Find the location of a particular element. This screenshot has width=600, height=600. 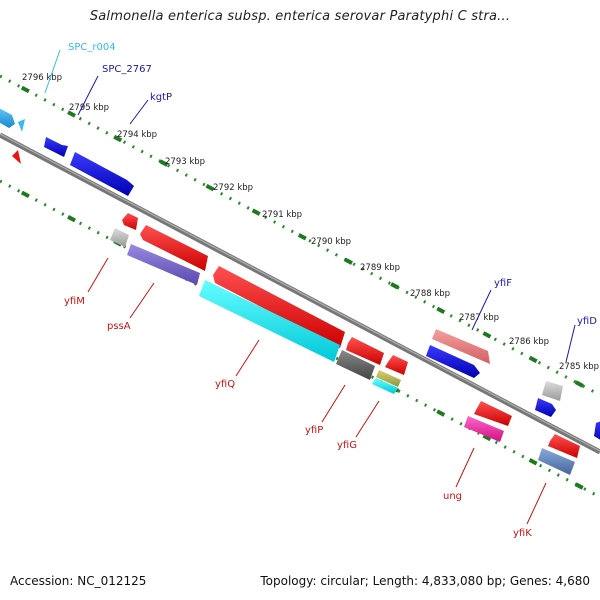

gene-label-ung: ung is located at coordinates (452, 496).